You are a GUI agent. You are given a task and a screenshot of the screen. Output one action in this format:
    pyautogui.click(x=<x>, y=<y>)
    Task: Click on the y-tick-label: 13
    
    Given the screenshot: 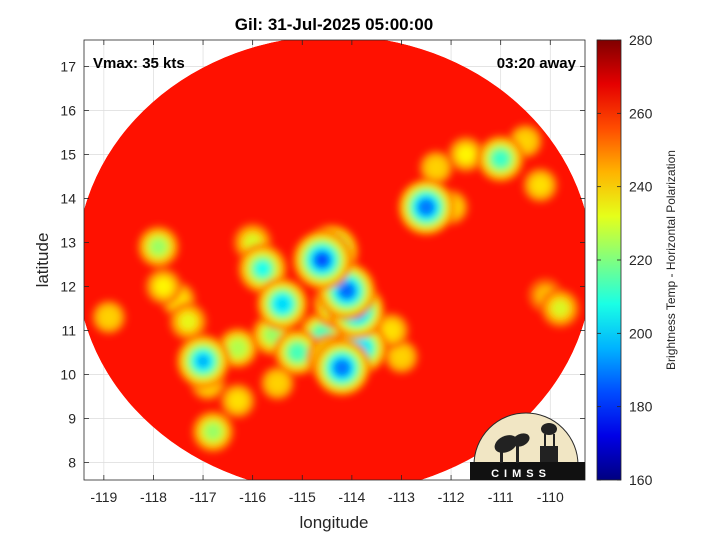 What is the action you would take?
    pyautogui.click(x=68, y=242)
    